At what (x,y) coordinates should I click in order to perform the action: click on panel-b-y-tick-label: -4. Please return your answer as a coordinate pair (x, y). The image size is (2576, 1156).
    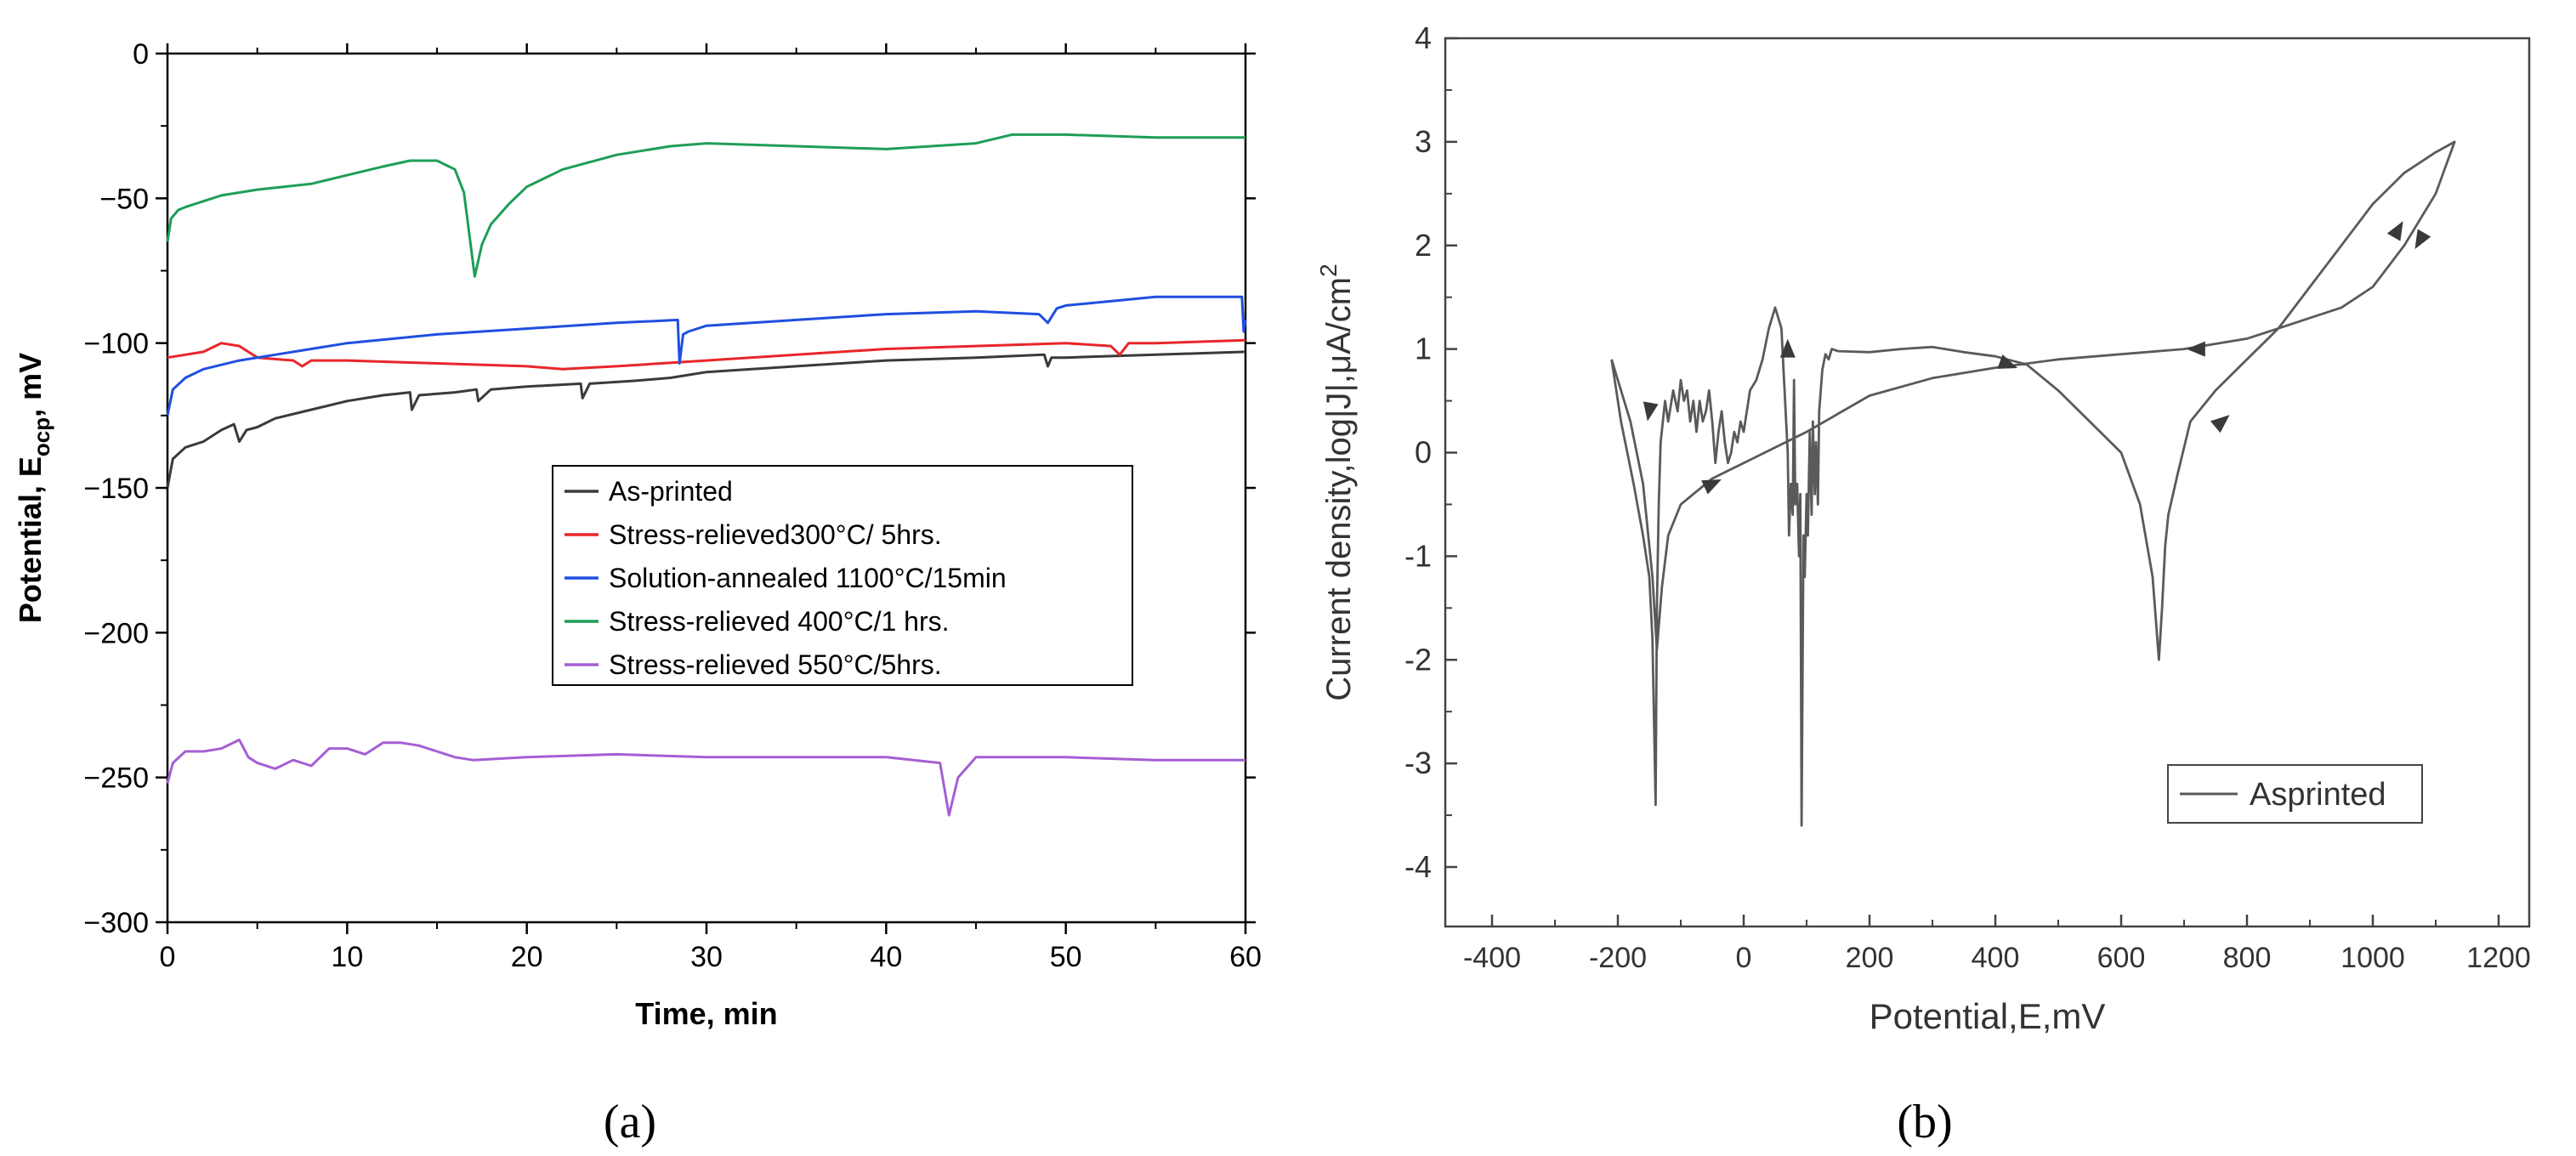
    Looking at the image, I should click on (1418, 866).